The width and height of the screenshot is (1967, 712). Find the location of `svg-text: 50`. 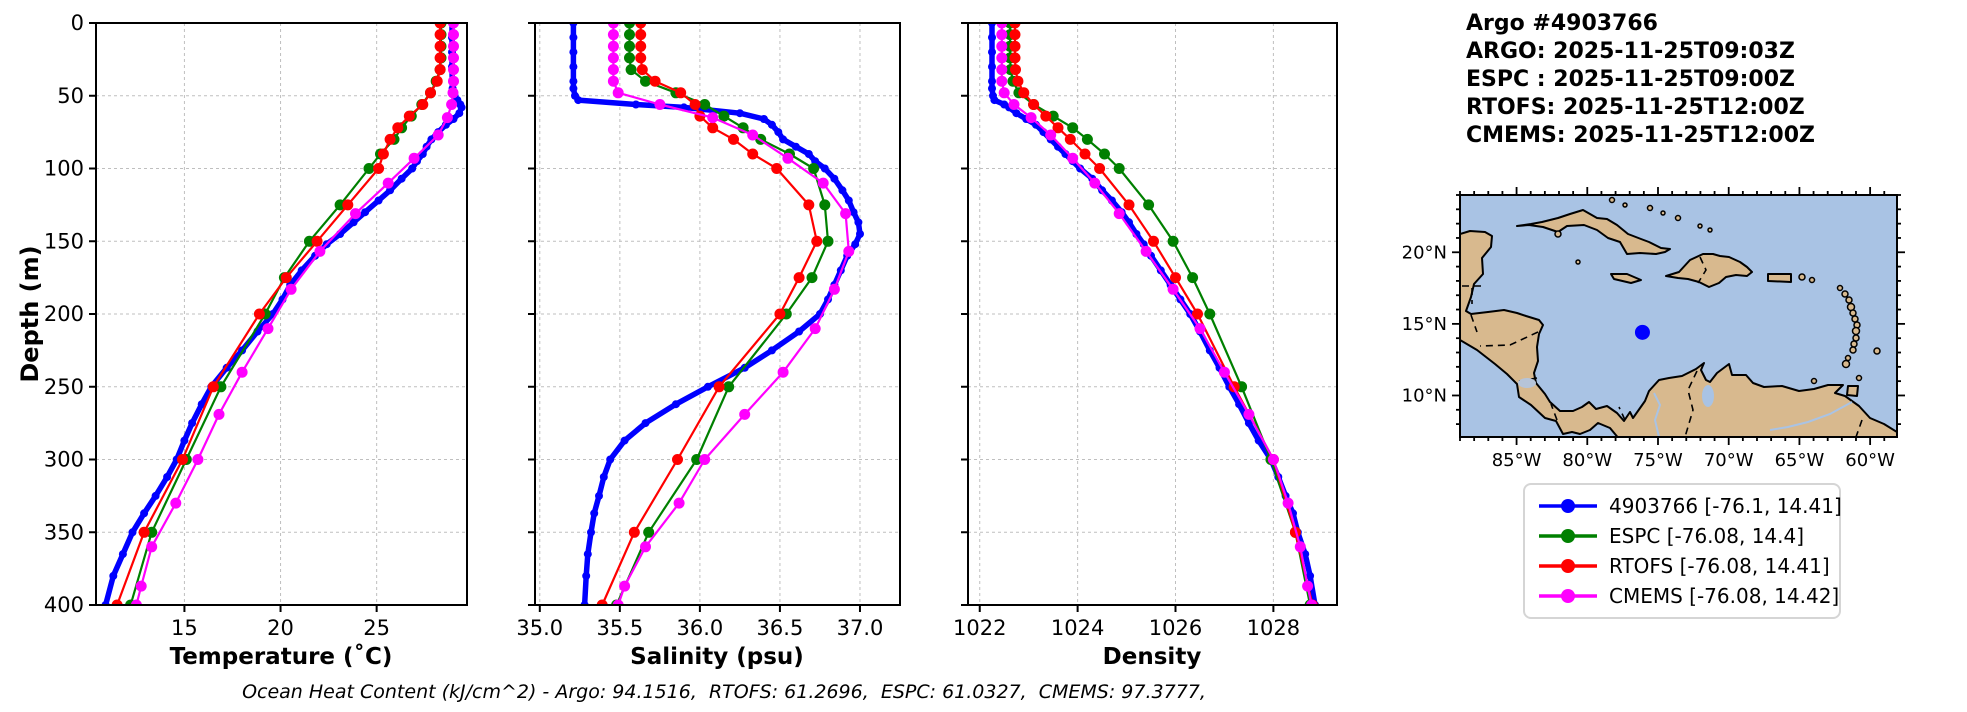

svg-text: 50 is located at coordinates (70, 96).